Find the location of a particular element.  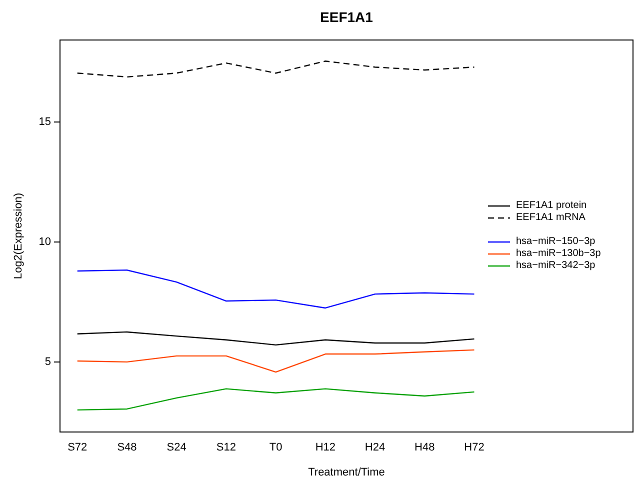

chart-title: EEF1A1 is located at coordinates (347, 17).